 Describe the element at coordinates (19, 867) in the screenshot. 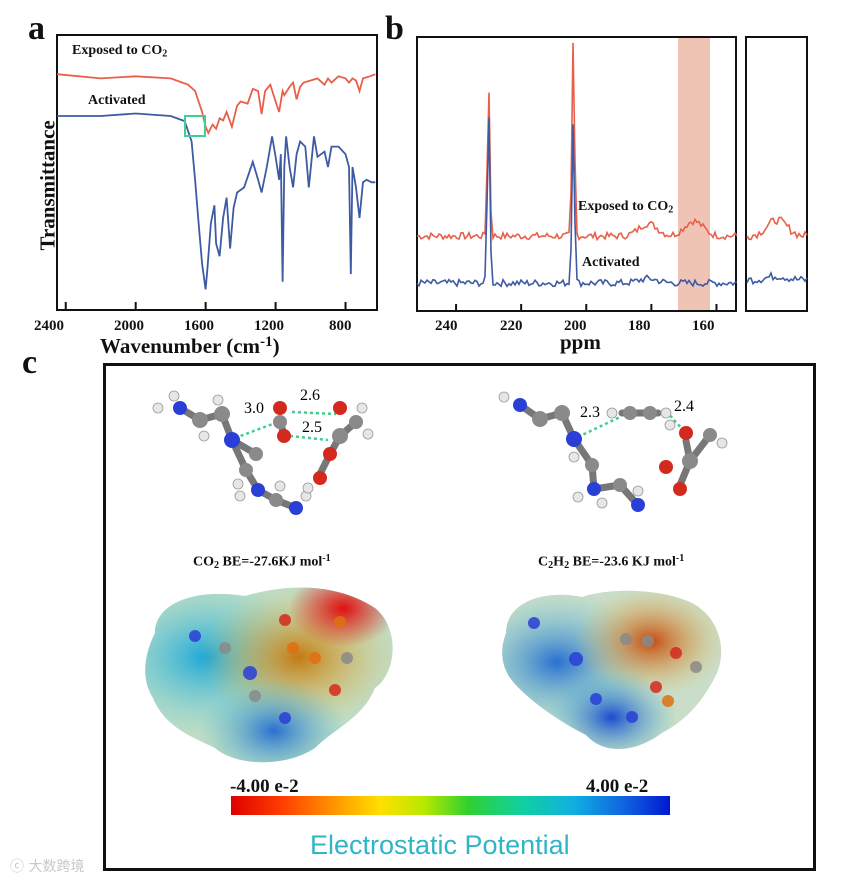

I see `watermark-icon: ⓒ` at that location.